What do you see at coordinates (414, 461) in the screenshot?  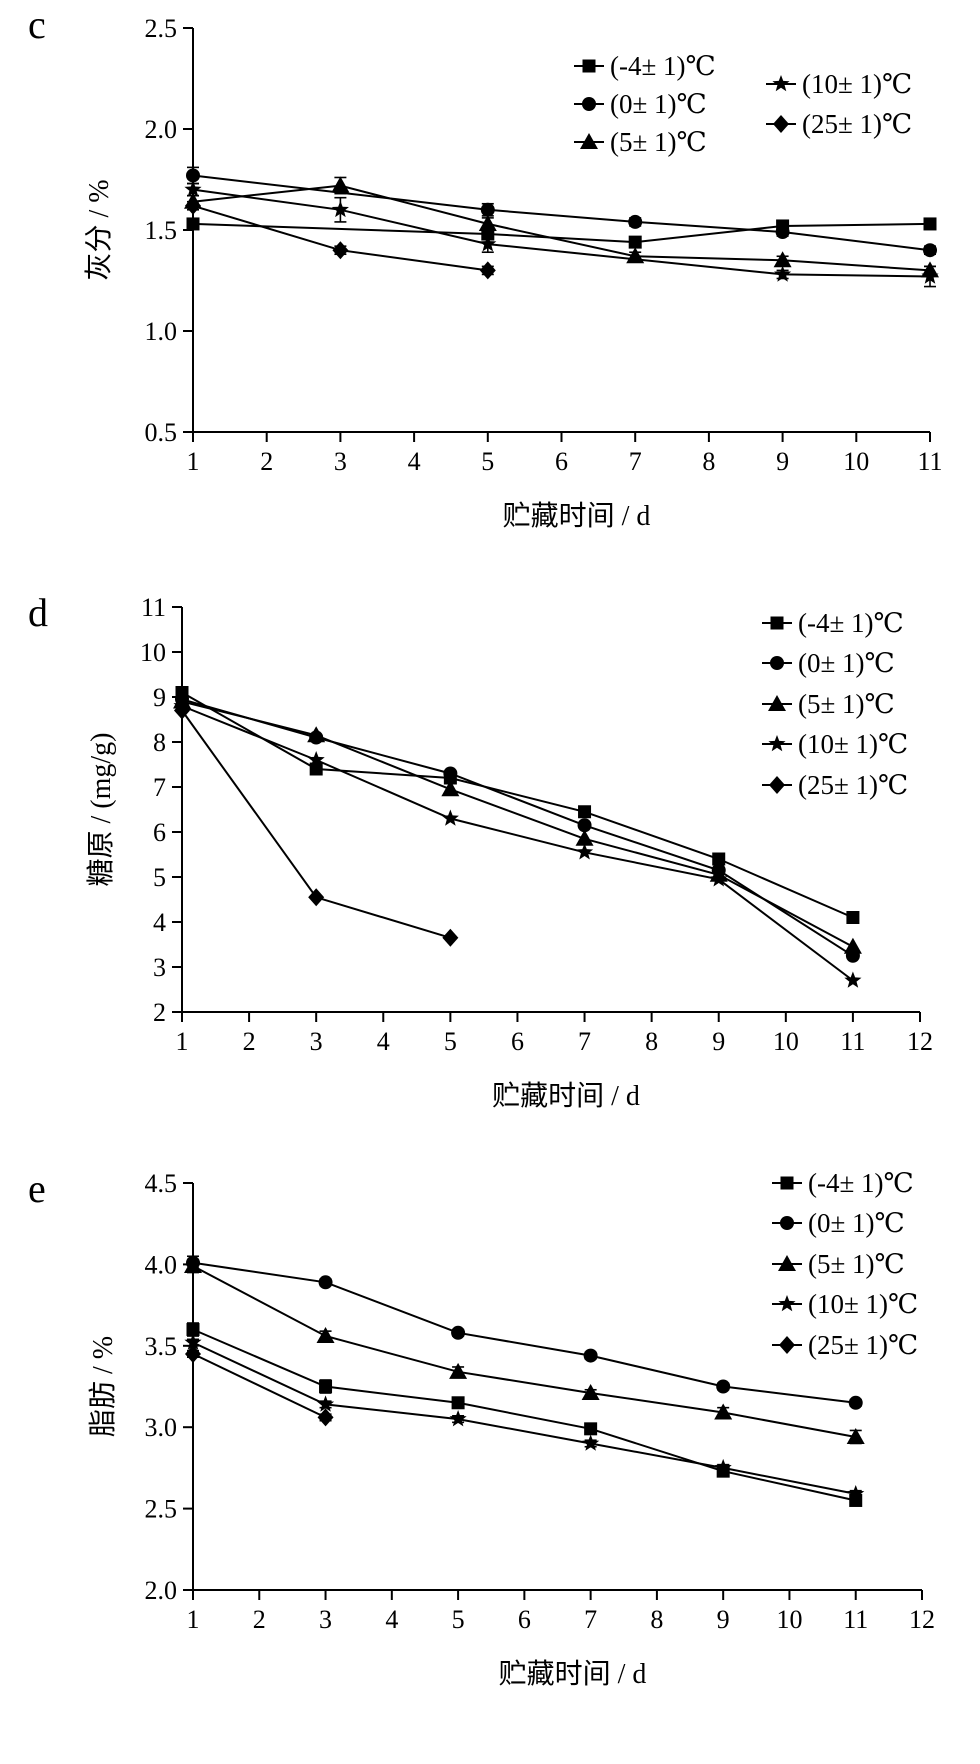 I see `x-tick-label: 4` at bounding box center [414, 461].